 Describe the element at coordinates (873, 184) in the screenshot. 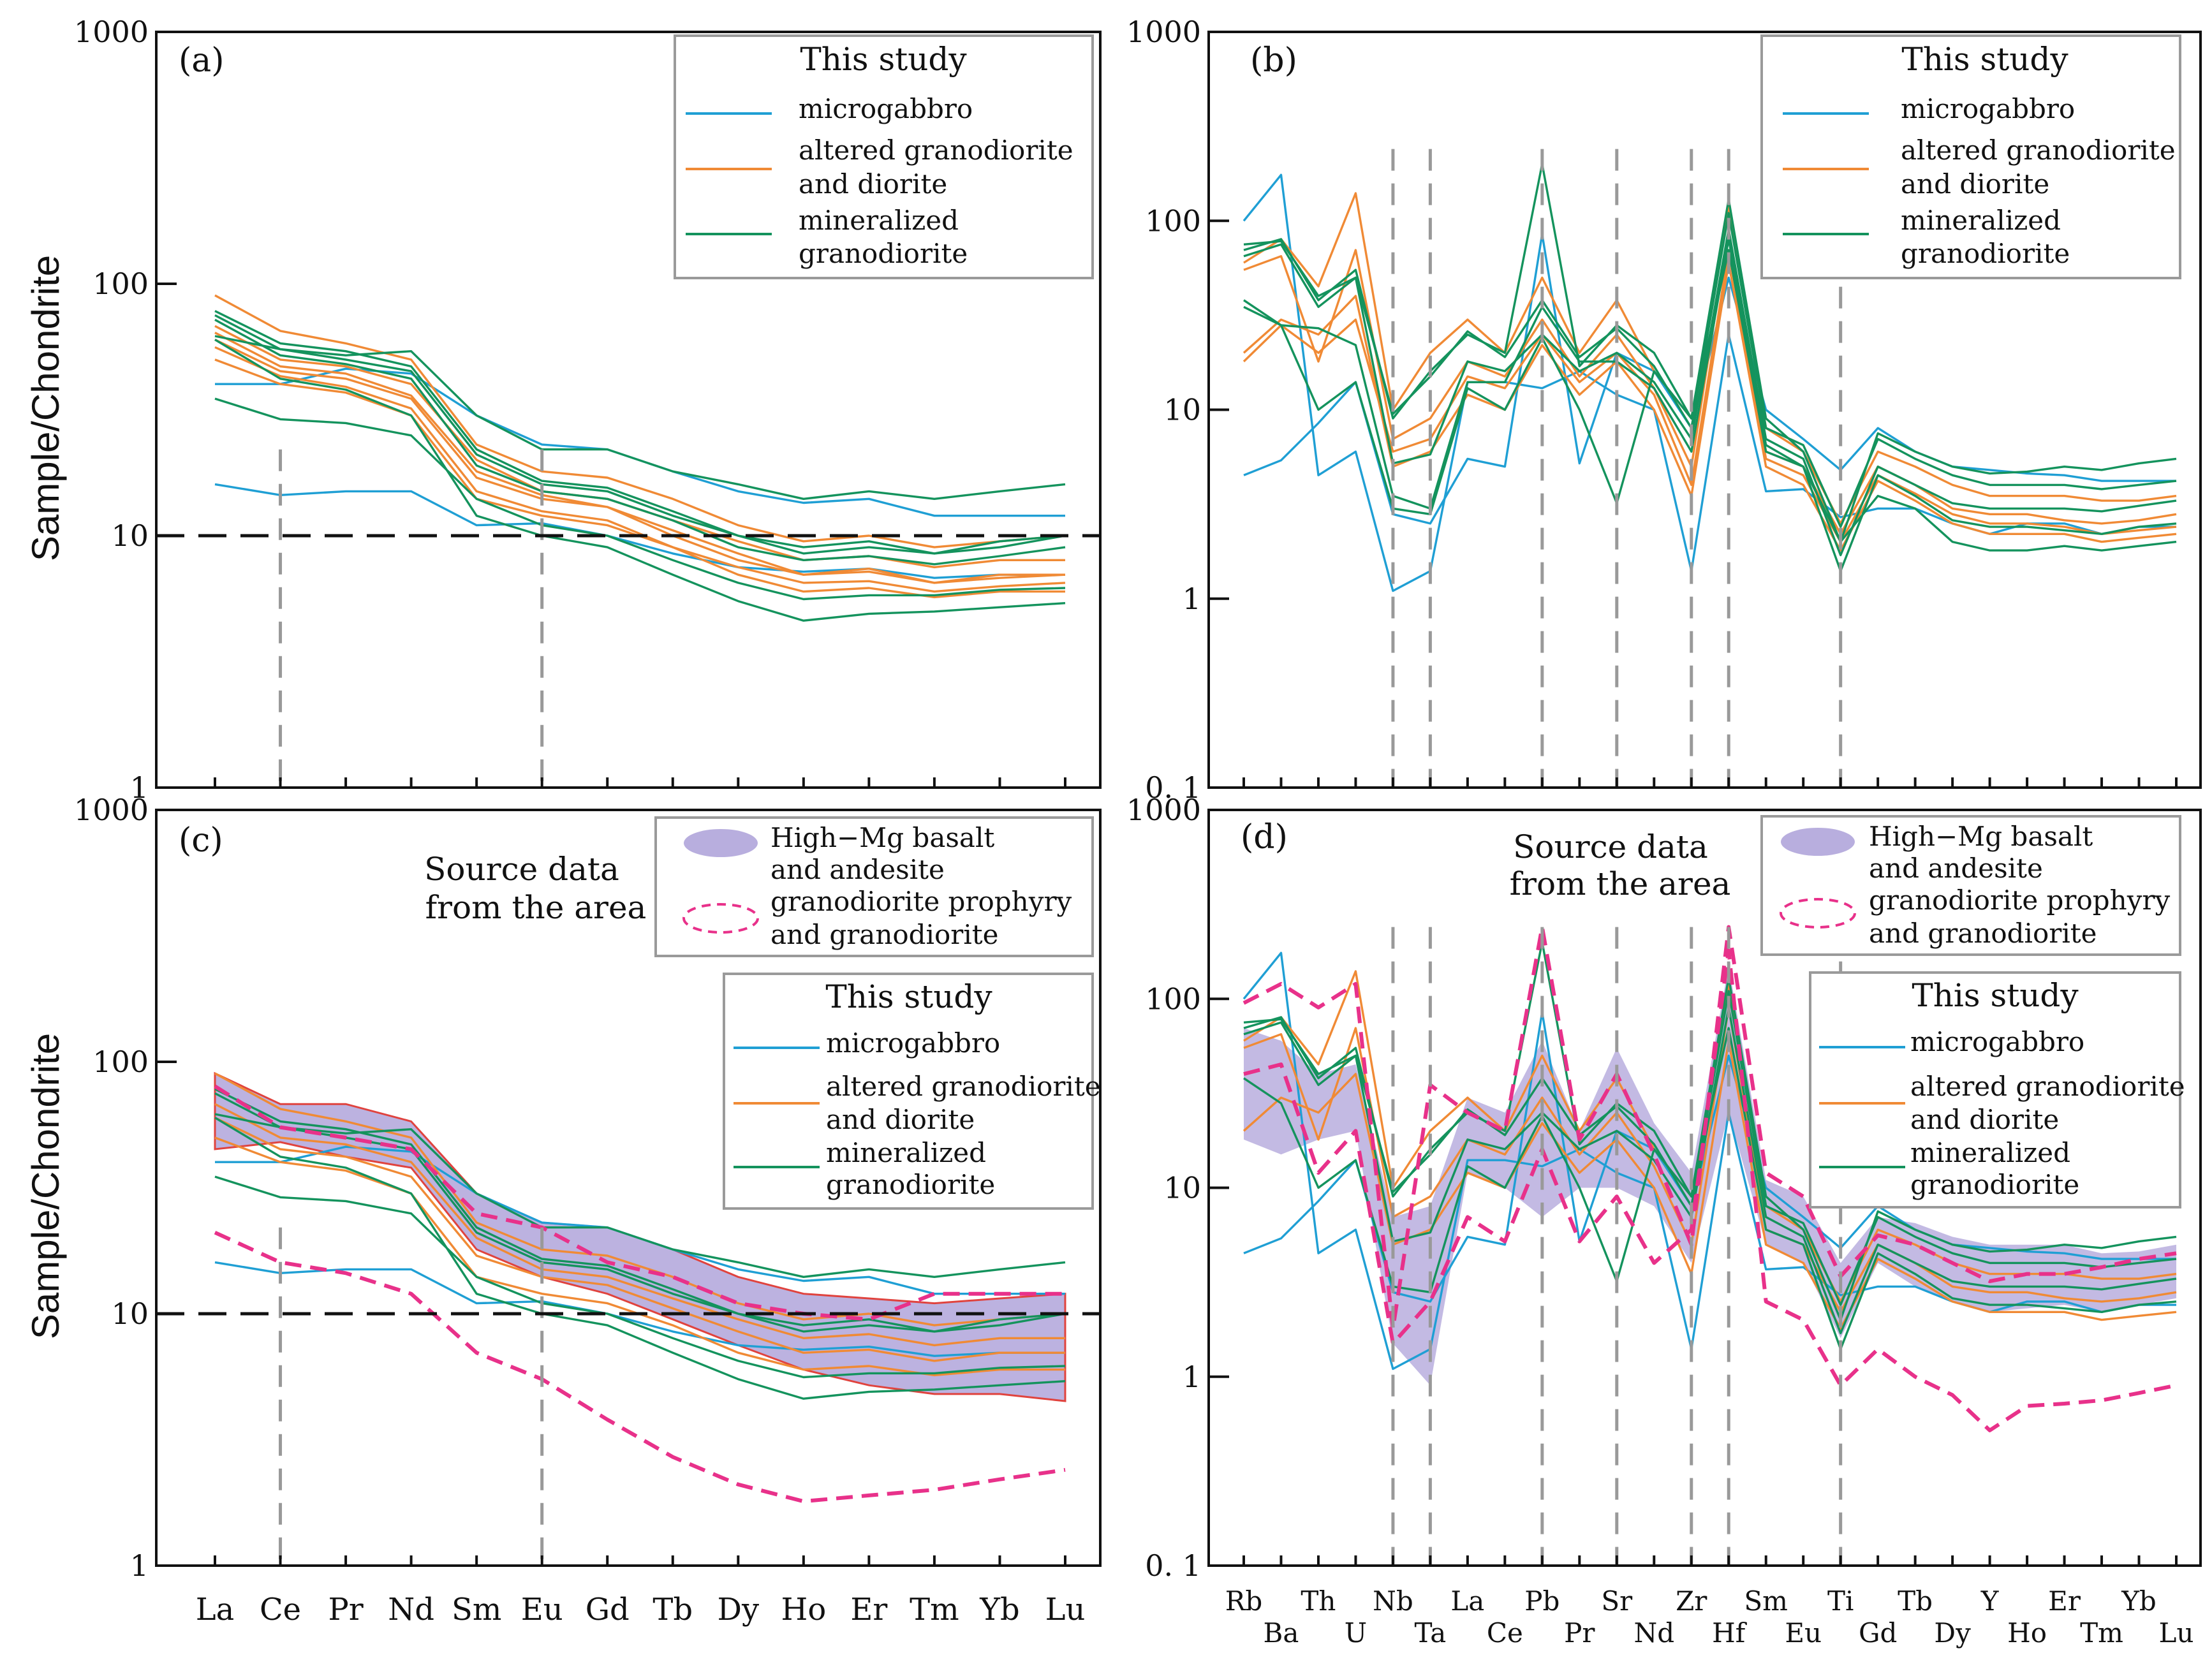

I see `panel-a-legend-altered-2: and diorite` at that location.